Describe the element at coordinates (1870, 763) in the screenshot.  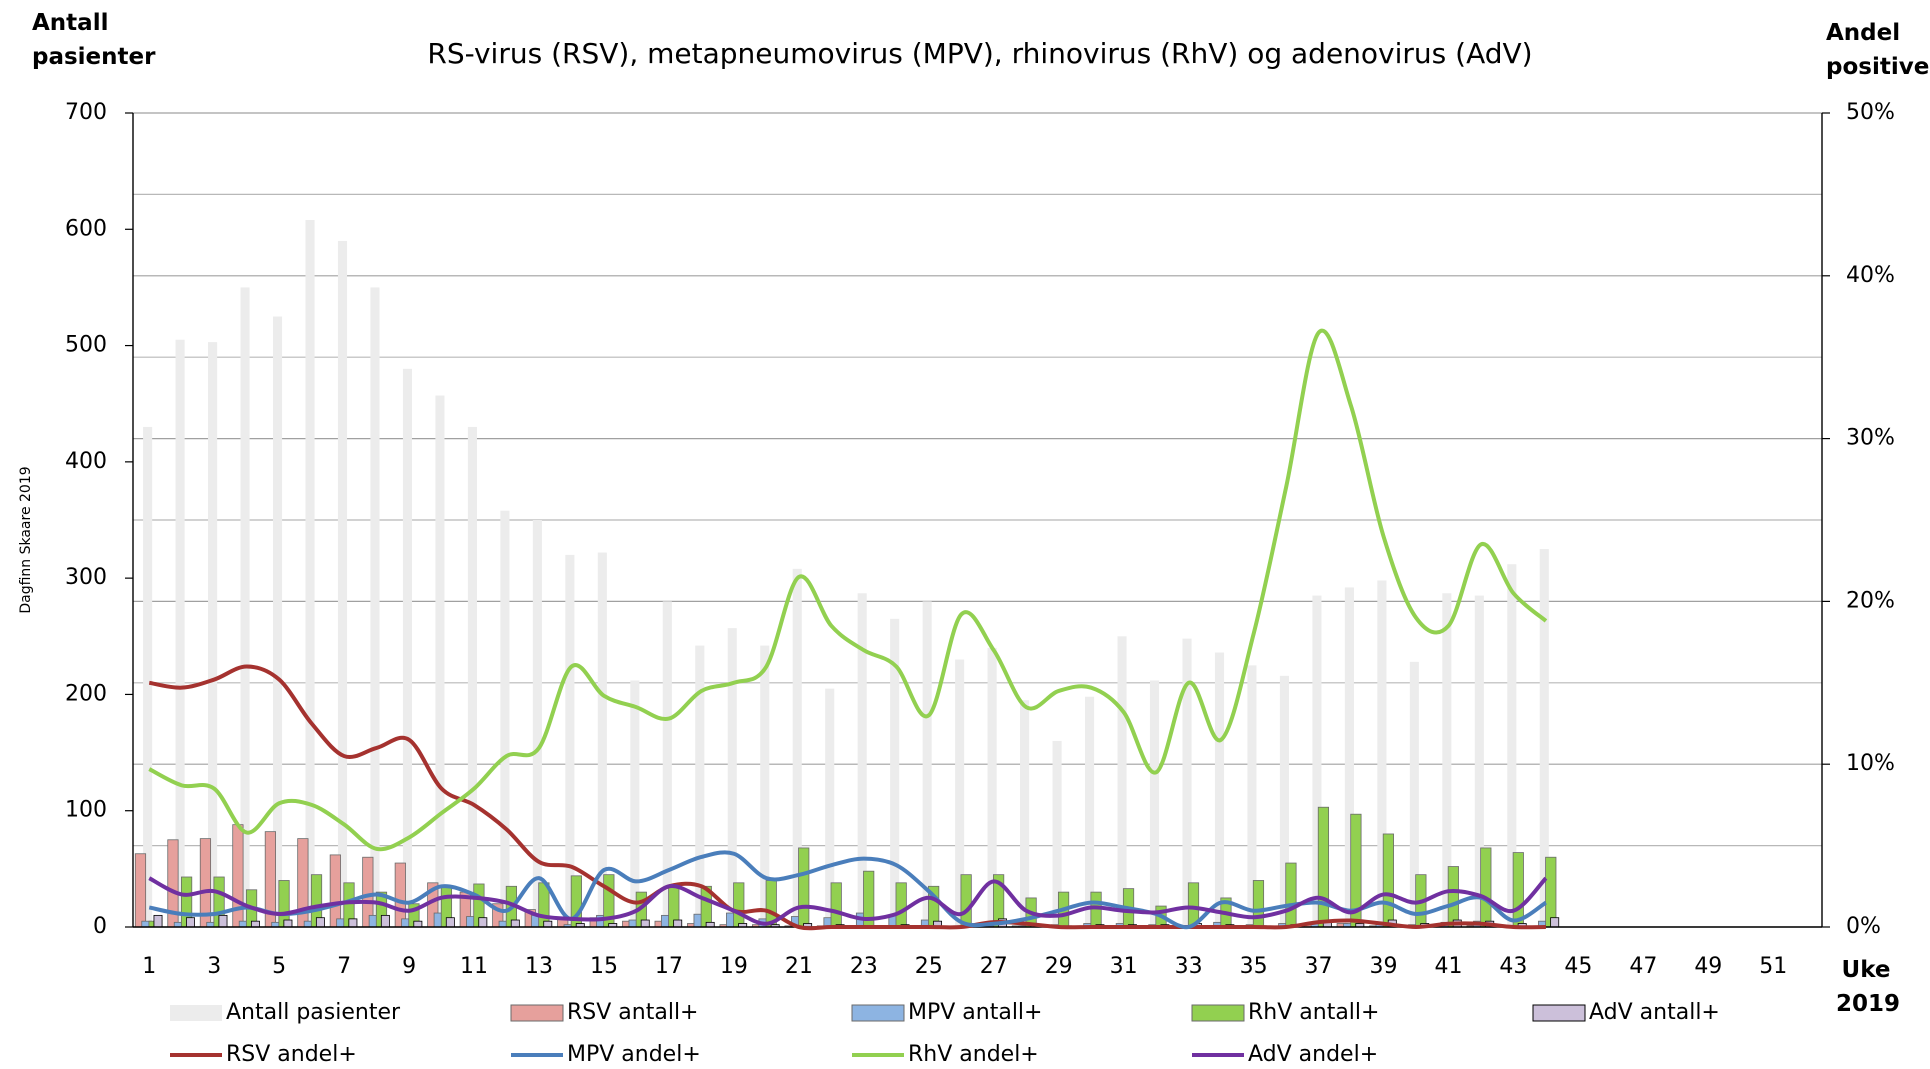
I see `y2-tick-label: 10%` at that location.